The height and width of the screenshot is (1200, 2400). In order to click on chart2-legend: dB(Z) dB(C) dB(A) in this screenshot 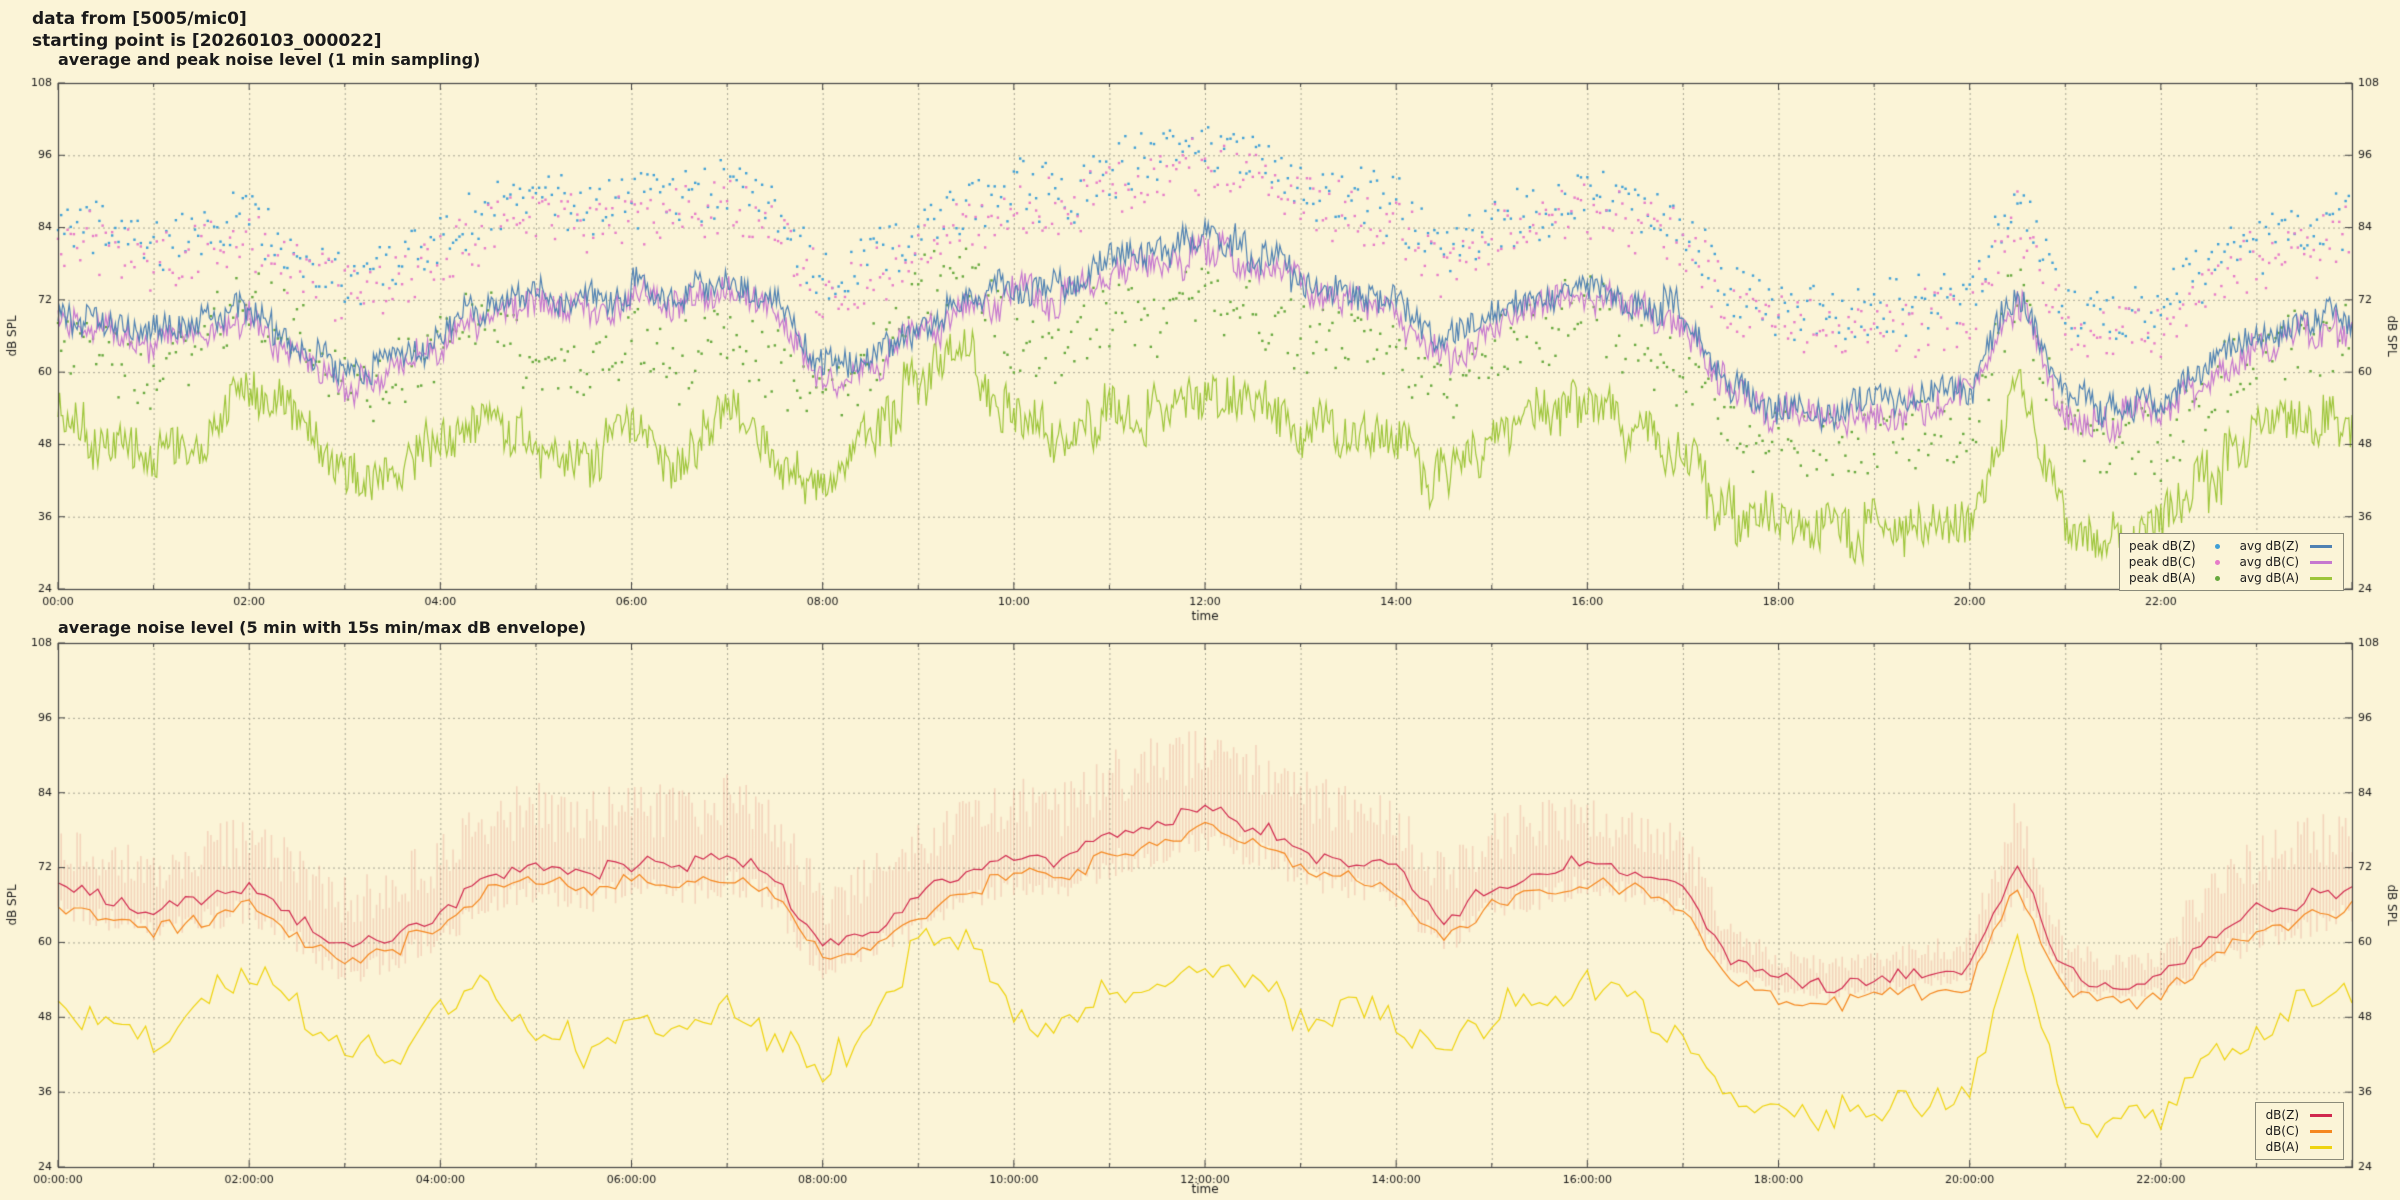, I will do `click(2299, 1131)`.